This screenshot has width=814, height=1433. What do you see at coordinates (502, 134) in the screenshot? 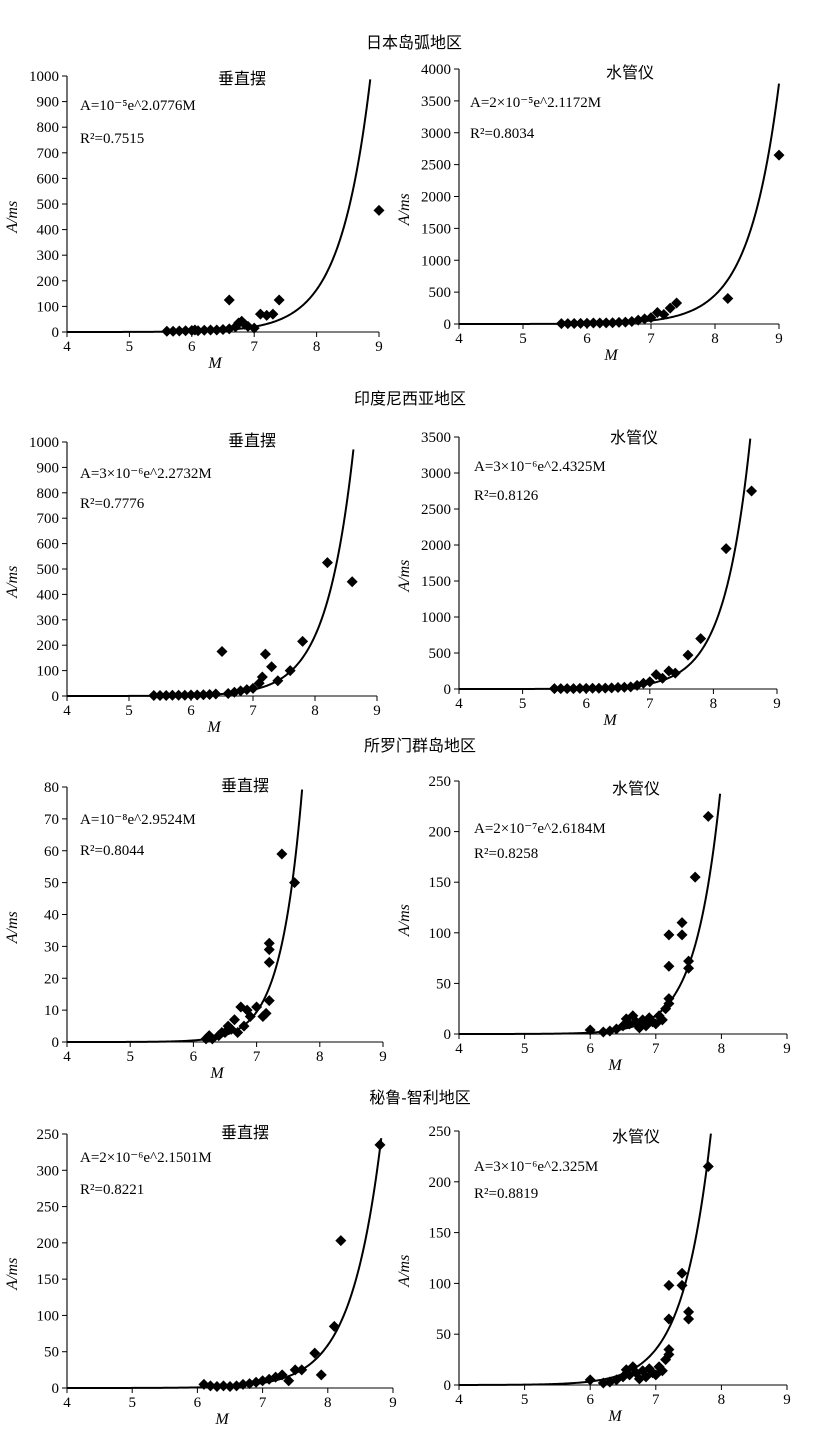
I see `r-squared: R²=0.8034` at bounding box center [502, 134].